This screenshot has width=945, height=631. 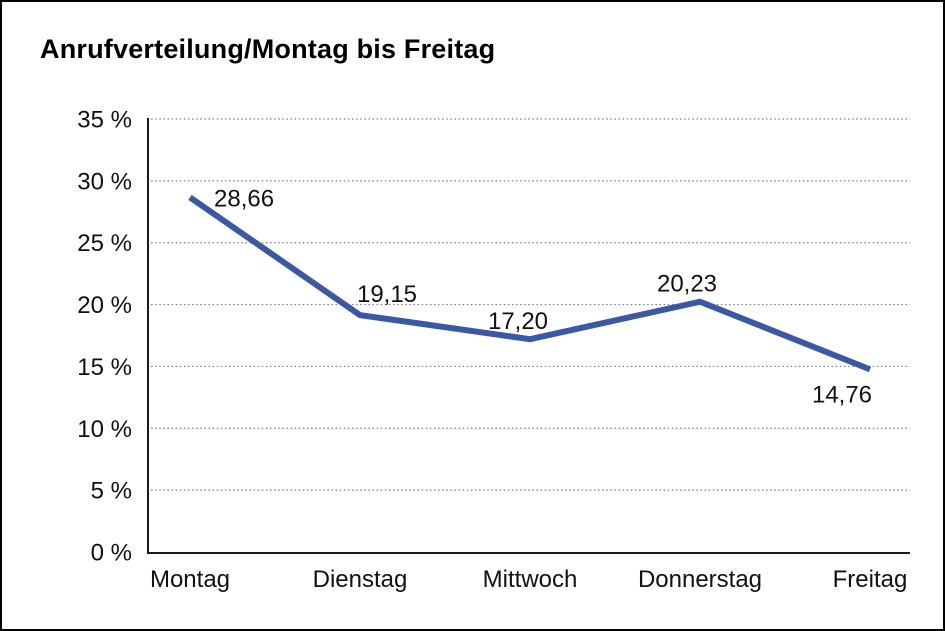 I want to click on y-tick-label: 10 %, so click(x=104, y=429).